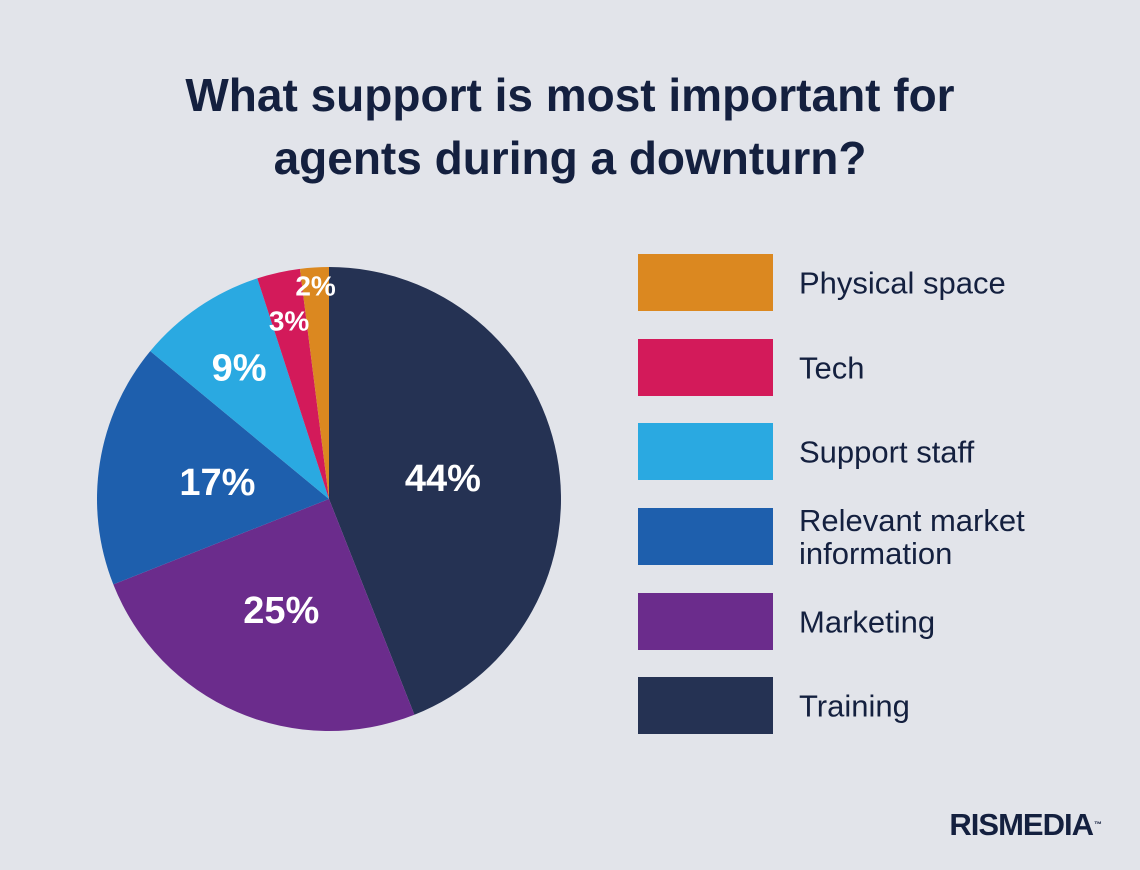 This screenshot has width=1140, height=870. What do you see at coordinates (705, 451) in the screenshot?
I see `legend-swatch-support-staff` at bounding box center [705, 451].